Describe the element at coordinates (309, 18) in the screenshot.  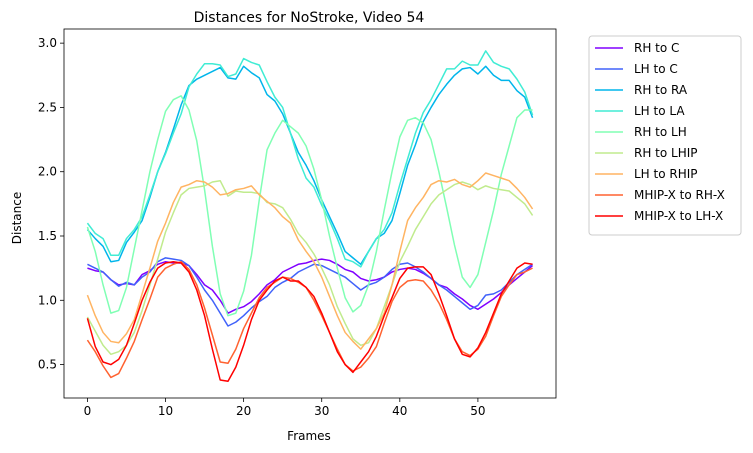
I see `chart-title: Distances for NoStroke, Video 54` at that location.